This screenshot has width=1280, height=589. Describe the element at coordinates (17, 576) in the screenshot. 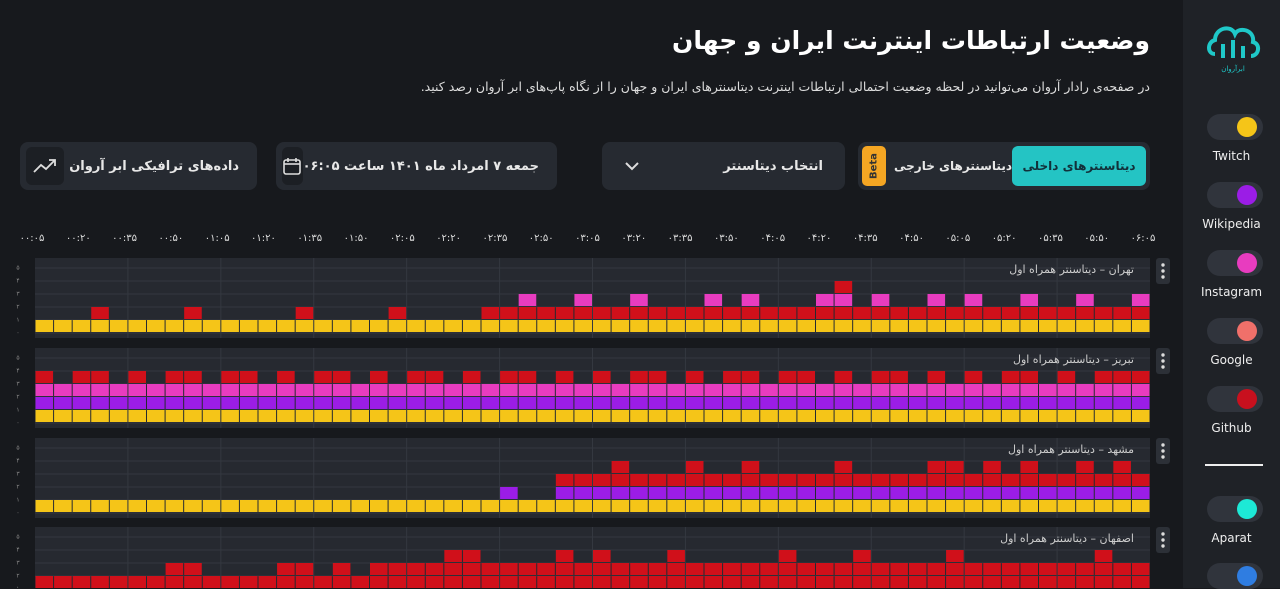

I see `y-tick-label: ۲` at that location.